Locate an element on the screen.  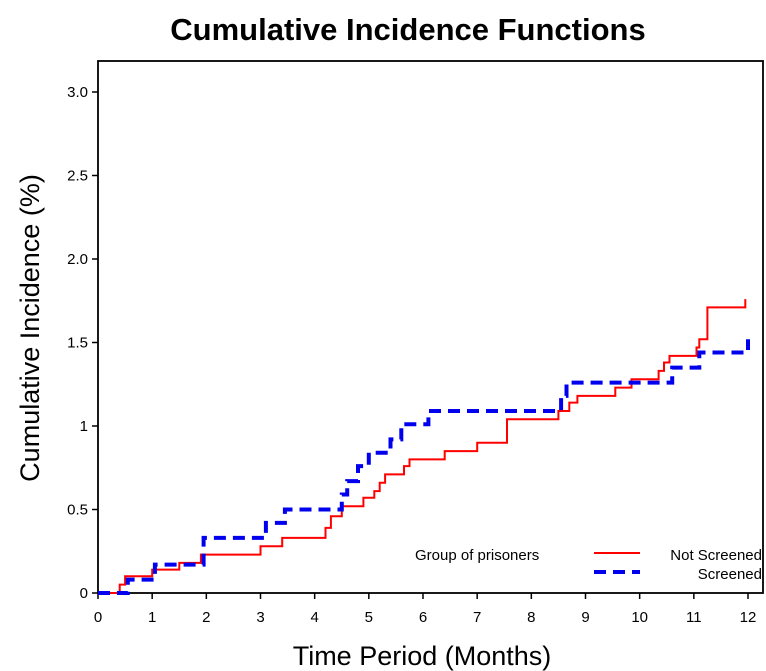
legend-title: Group of prisoners is located at coordinates (477, 555).